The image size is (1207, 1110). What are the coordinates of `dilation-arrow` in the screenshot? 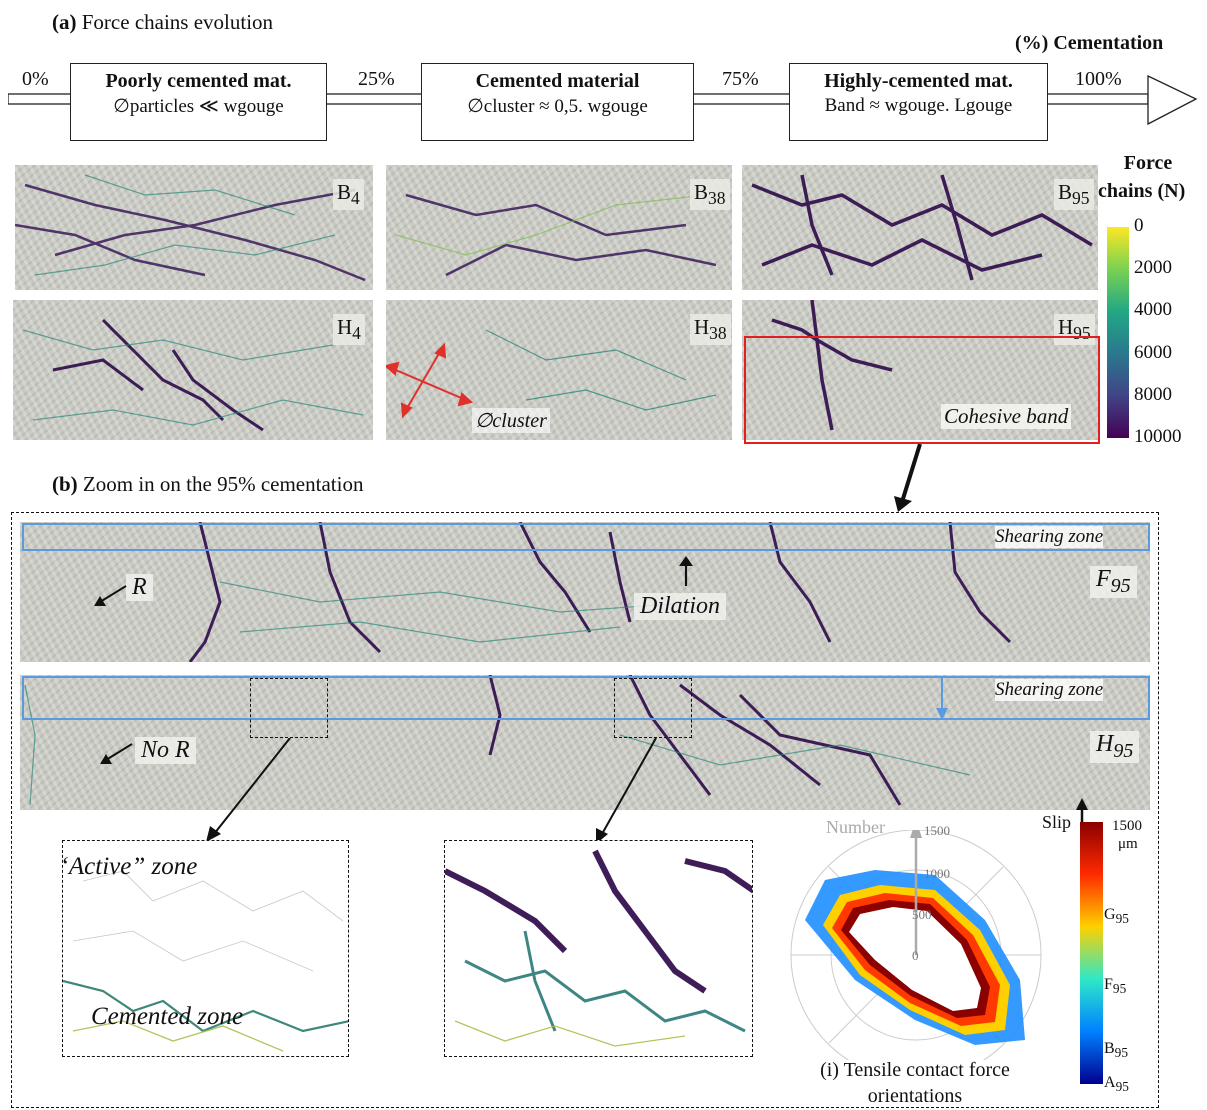 It's located at (686, 571).